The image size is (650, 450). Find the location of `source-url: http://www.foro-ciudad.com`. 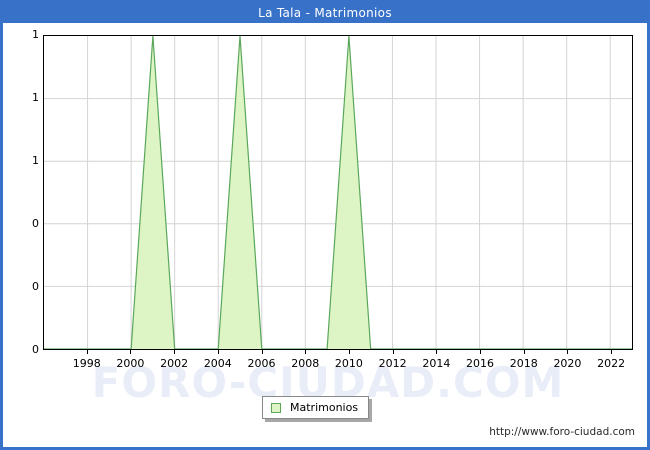

source-url: http://www.foro-ciudad.com is located at coordinates (562, 432).